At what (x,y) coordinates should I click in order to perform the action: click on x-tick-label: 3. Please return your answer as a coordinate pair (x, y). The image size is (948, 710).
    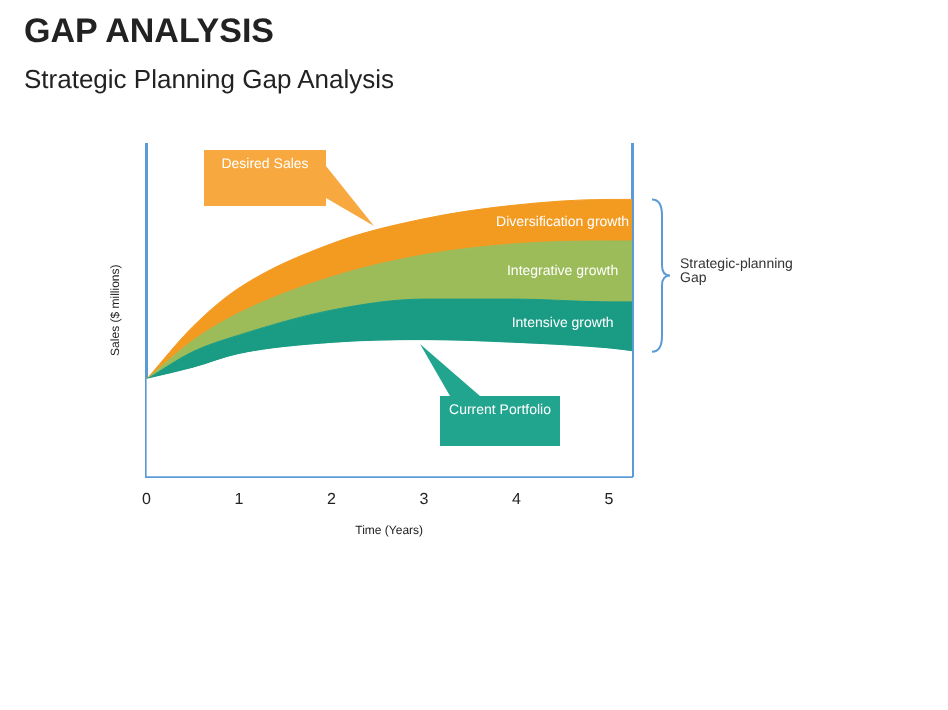
    Looking at the image, I should click on (424, 499).